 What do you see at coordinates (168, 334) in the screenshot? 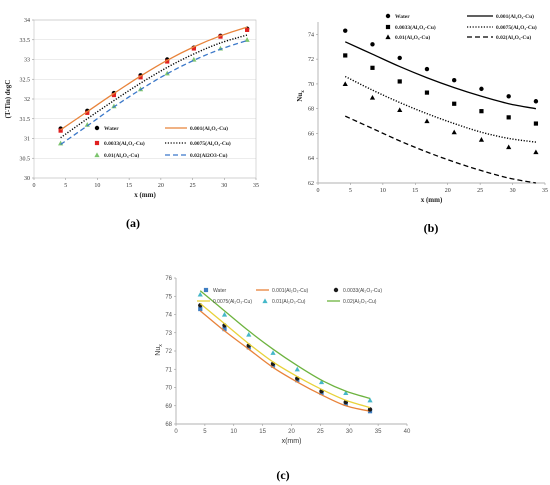
I see `y-tick-label: 73` at bounding box center [168, 334].